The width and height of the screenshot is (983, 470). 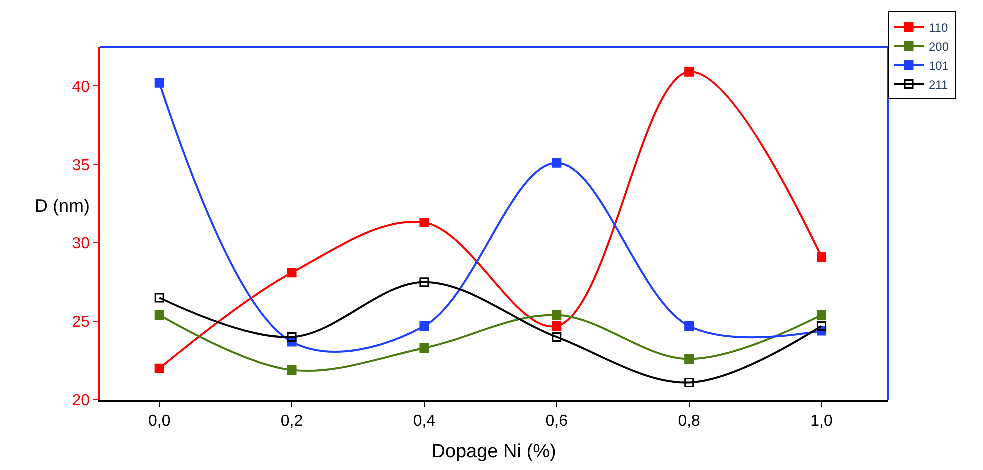 What do you see at coordinates (424, 421) in the screenshot?
I see `x-tick-label: 0,4` at bounding box center [424, 421].